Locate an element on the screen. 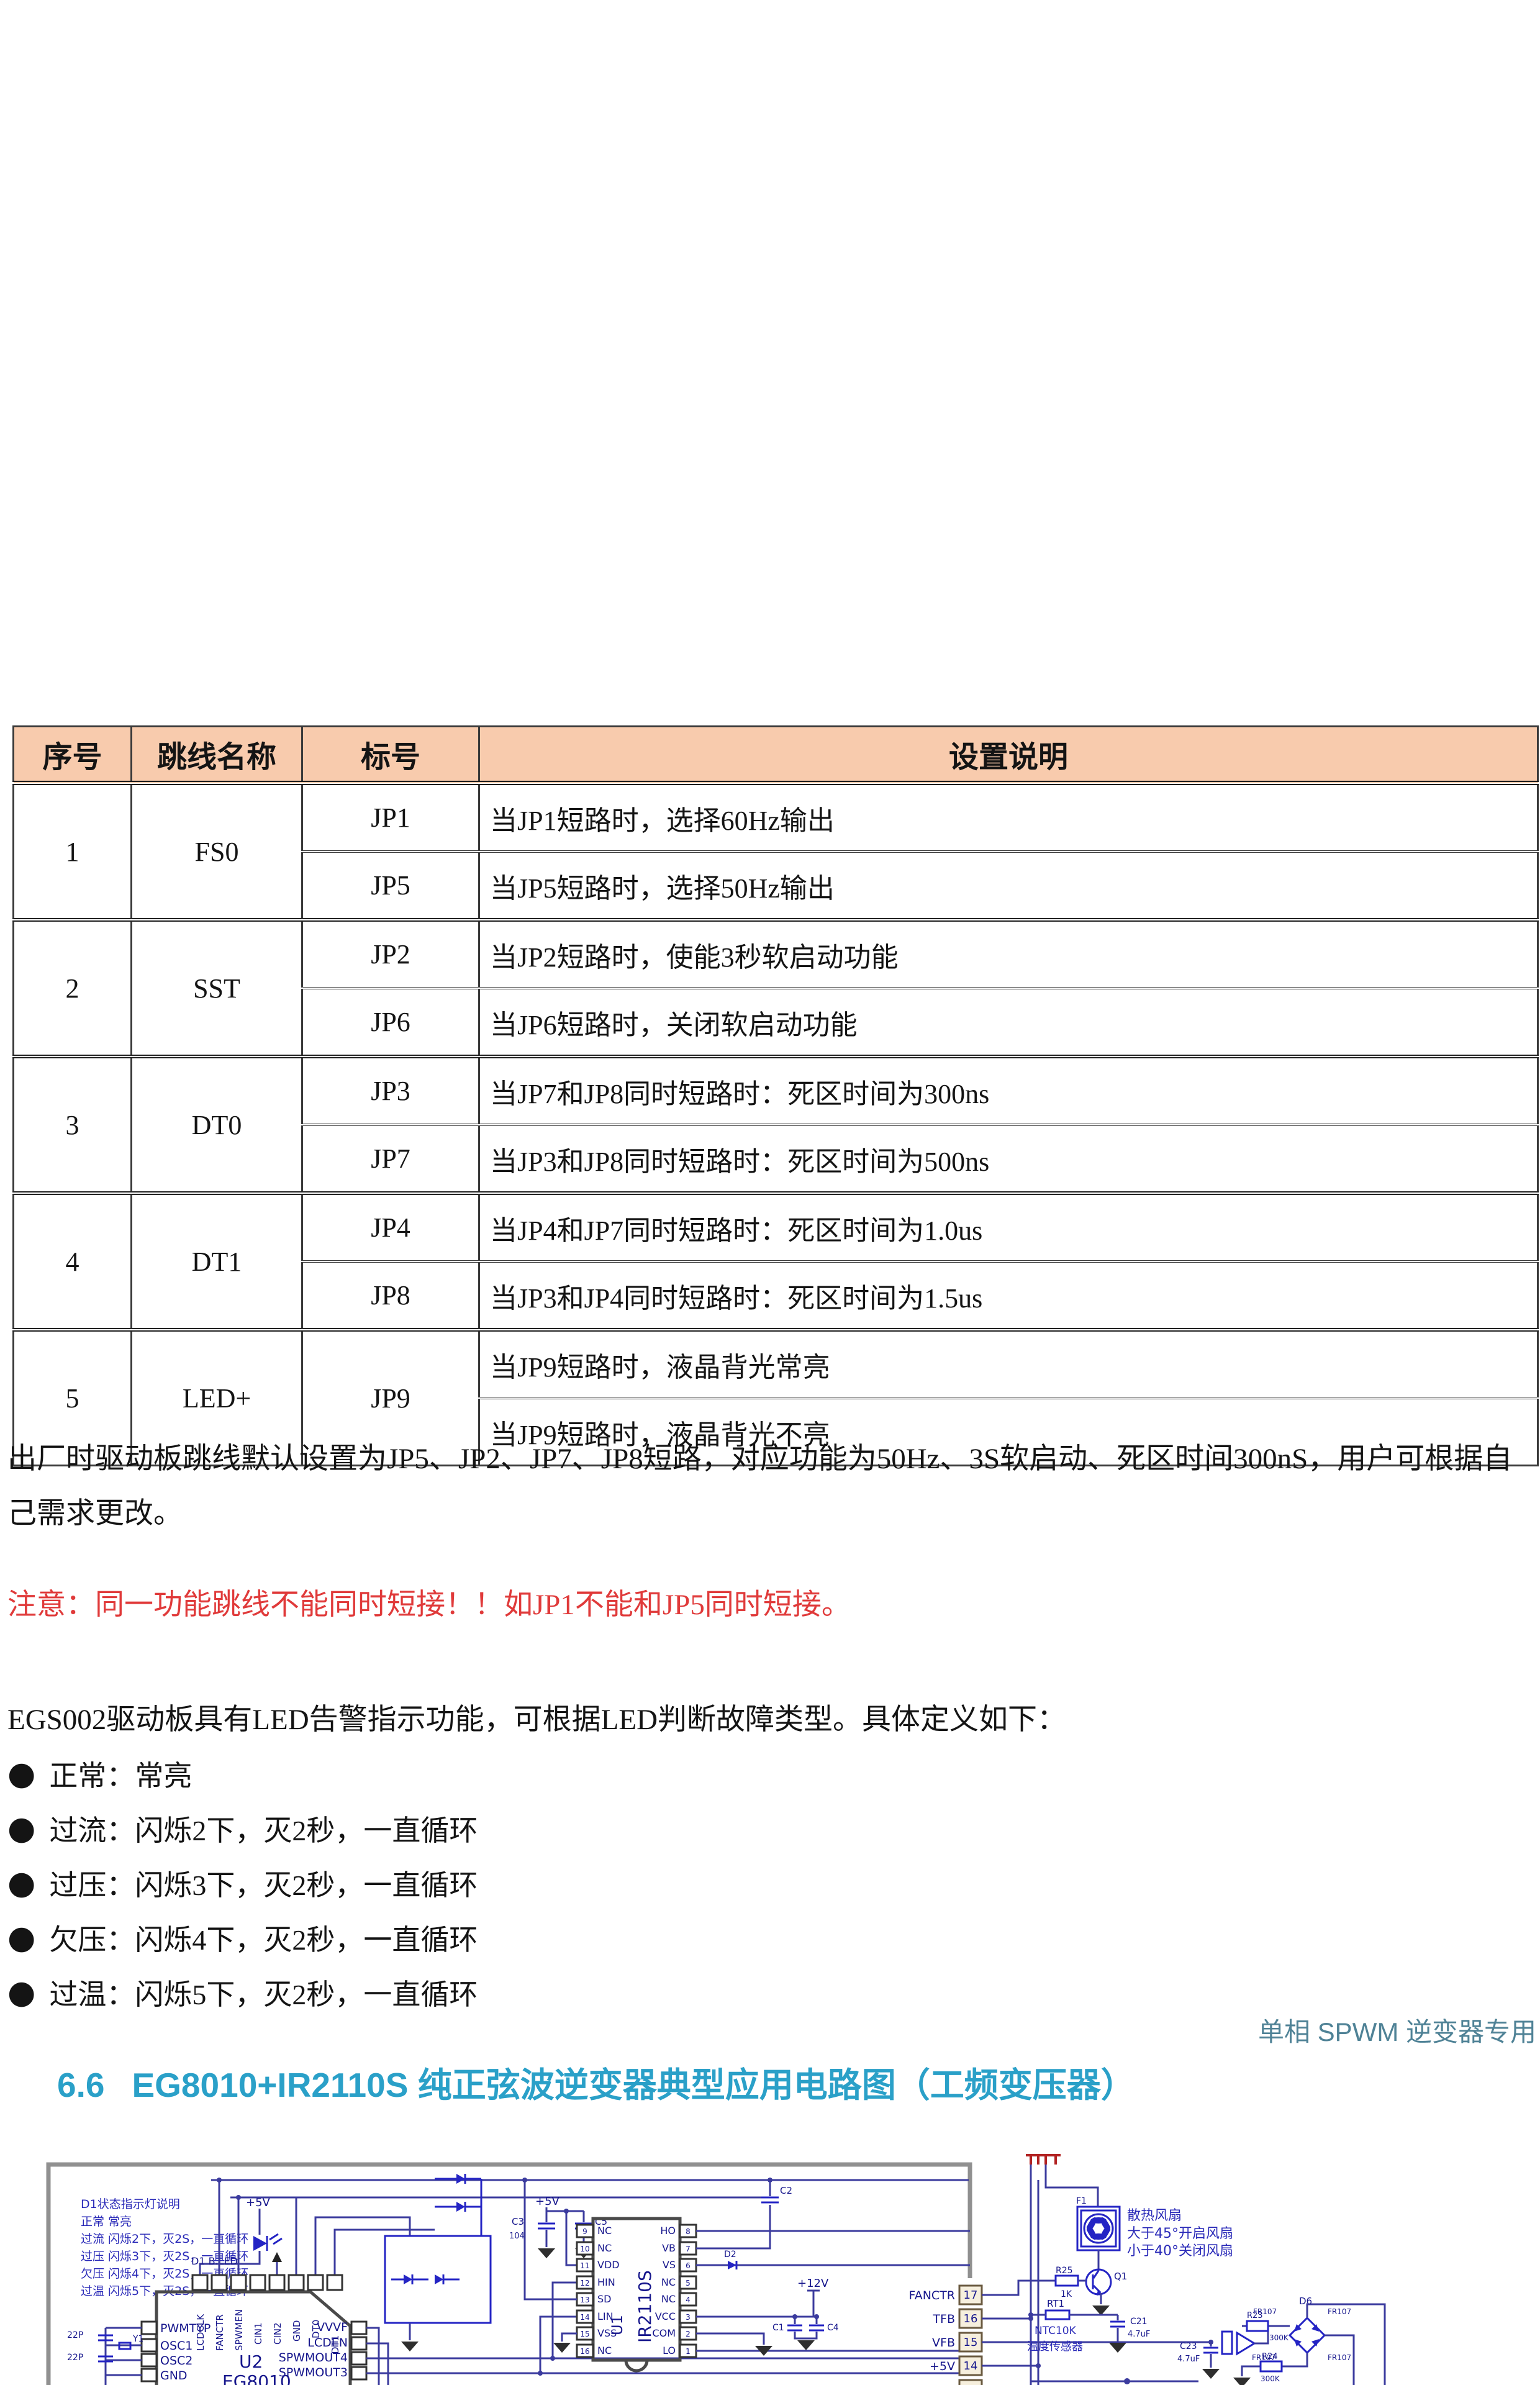 The width and height of the screenshot is (1540, 2385). pin-label: HO is located at coordinates (668, 2231).